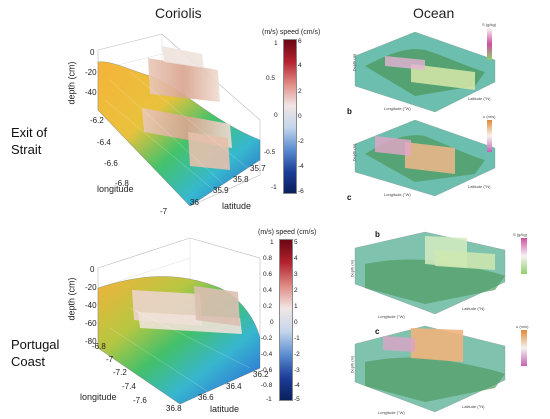 The height and width of the screenshot is (419, 550). Describe the element at coordinates (430, 369) in the screenshot. I see `ocean-panel-velocity-portugal` at that location.